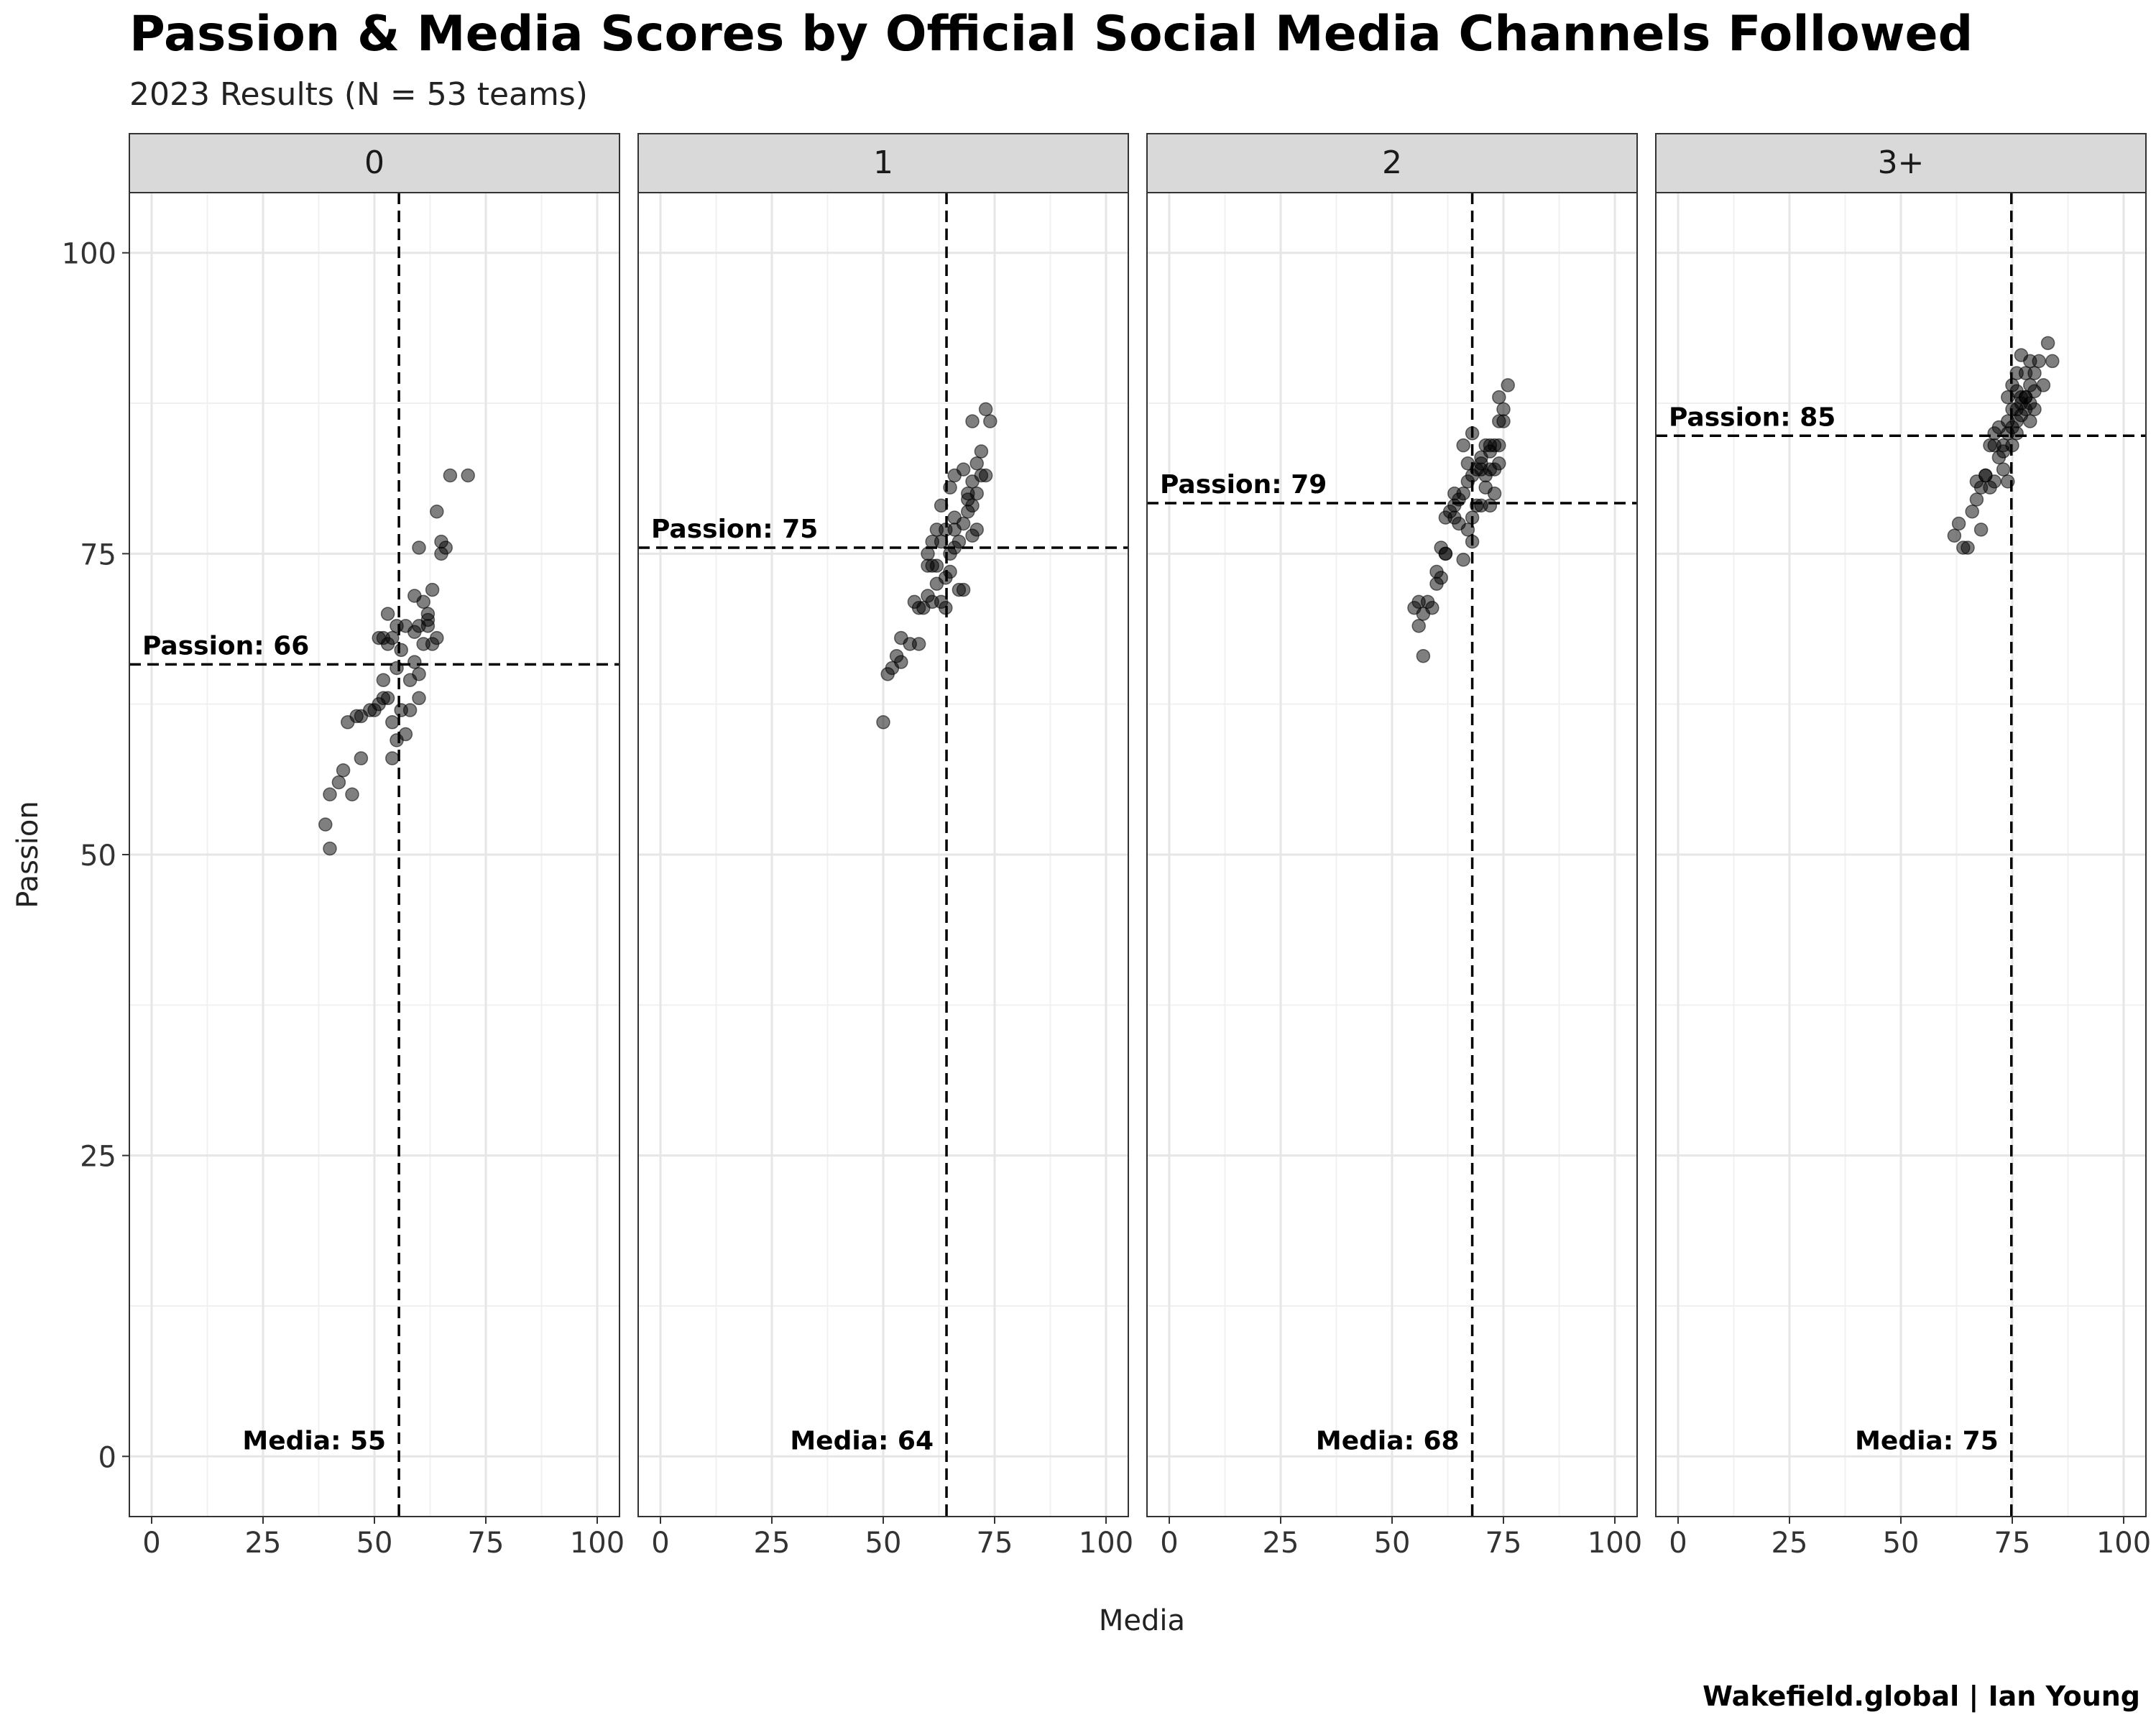 The height and width of the screenshot is (1725, 2156). Describe the element at coordinates (1392, 162) in the screenshot. I see `facet-label: 2` at that location.